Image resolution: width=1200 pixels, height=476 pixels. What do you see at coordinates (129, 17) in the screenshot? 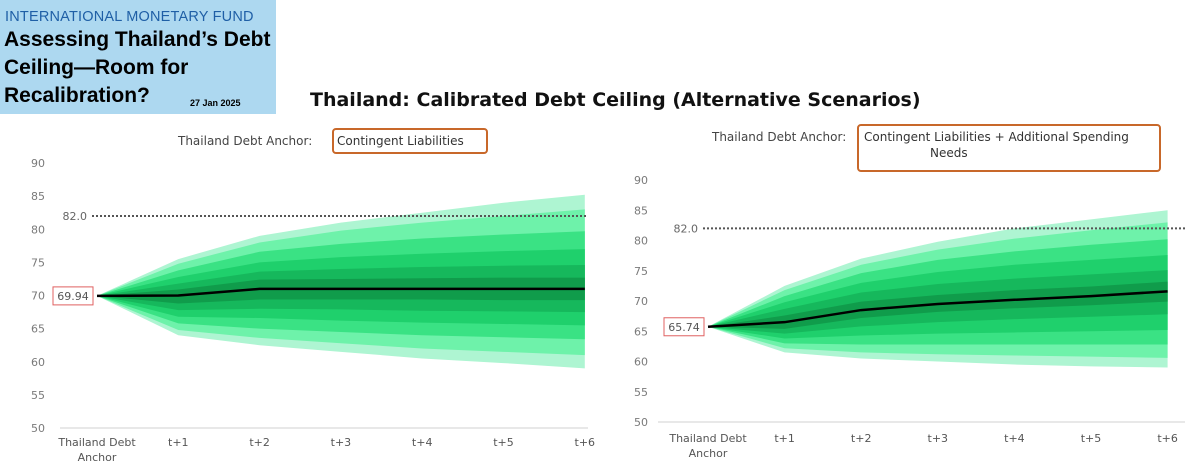
I see `imf-org-name: INTERNATIONAL MONETARY FUND` at bounding box center [129, 17].